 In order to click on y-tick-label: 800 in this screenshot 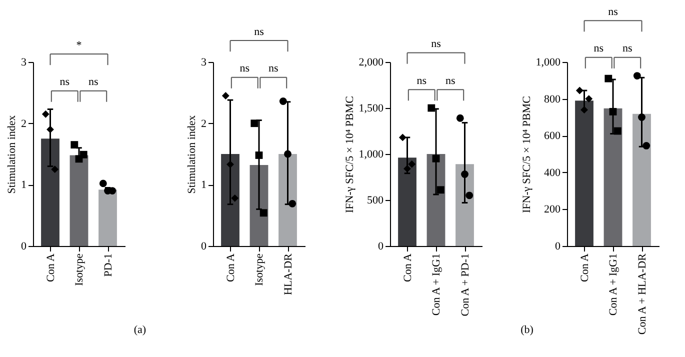, I will do `click(552, 99)`.